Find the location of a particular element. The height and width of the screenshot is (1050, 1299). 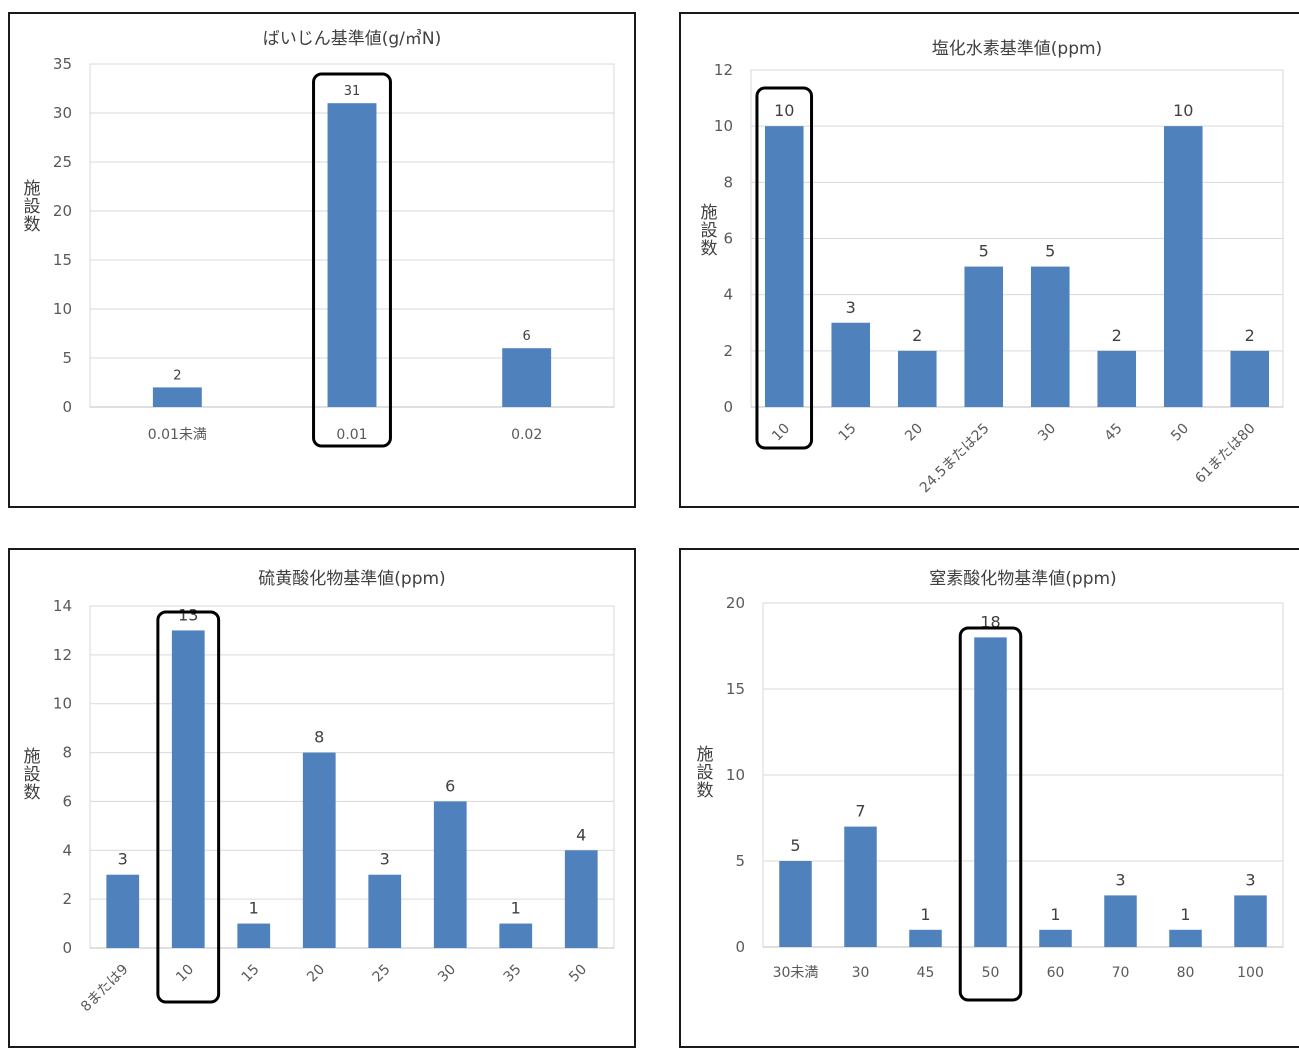

x-tick-label: 60 is located at coordinates (1056, 973).